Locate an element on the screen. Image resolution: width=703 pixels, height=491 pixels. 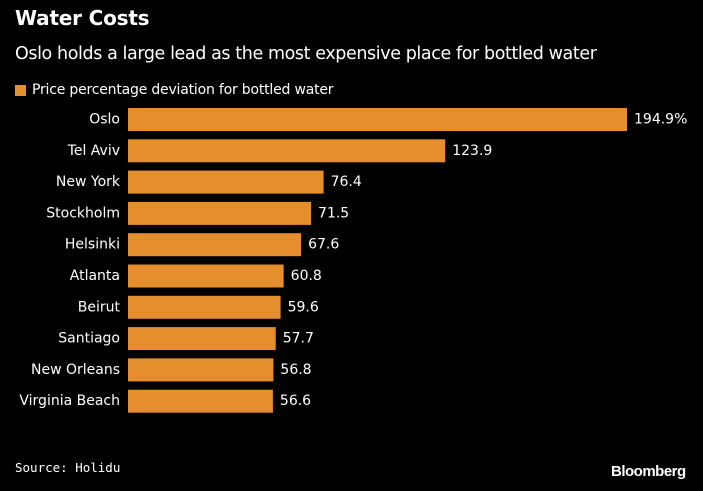
value-label: 57.7 is located at coordinates (298, 339).